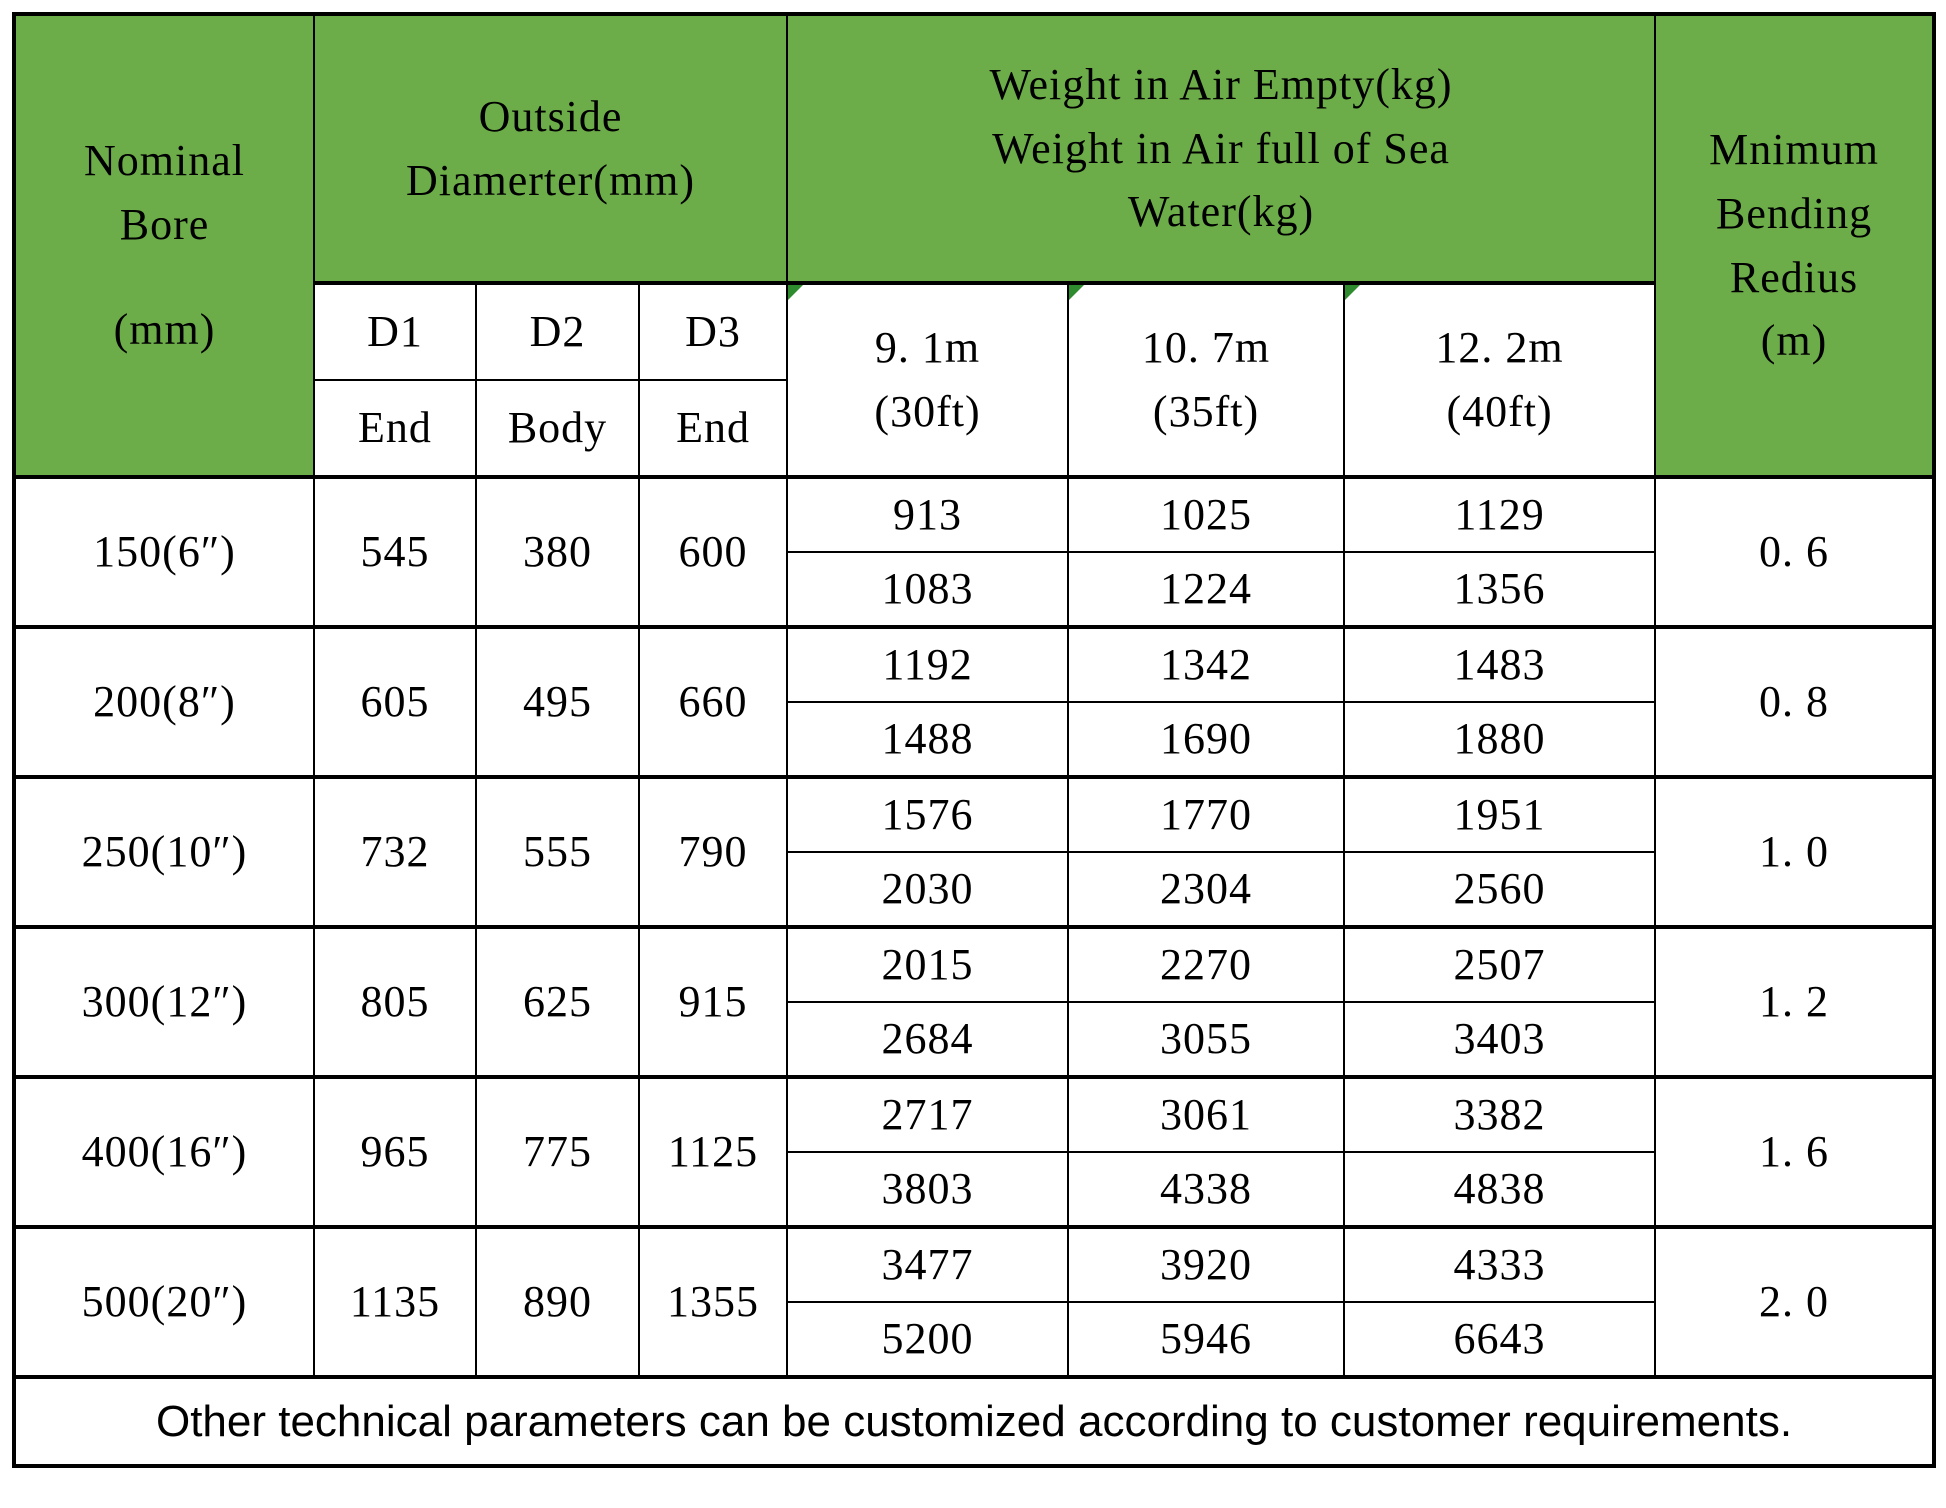 This screenshot has height=1508, width=1946. I want to click on length-9-1m-header: 9. 1m (30ft), so click(928, 379).